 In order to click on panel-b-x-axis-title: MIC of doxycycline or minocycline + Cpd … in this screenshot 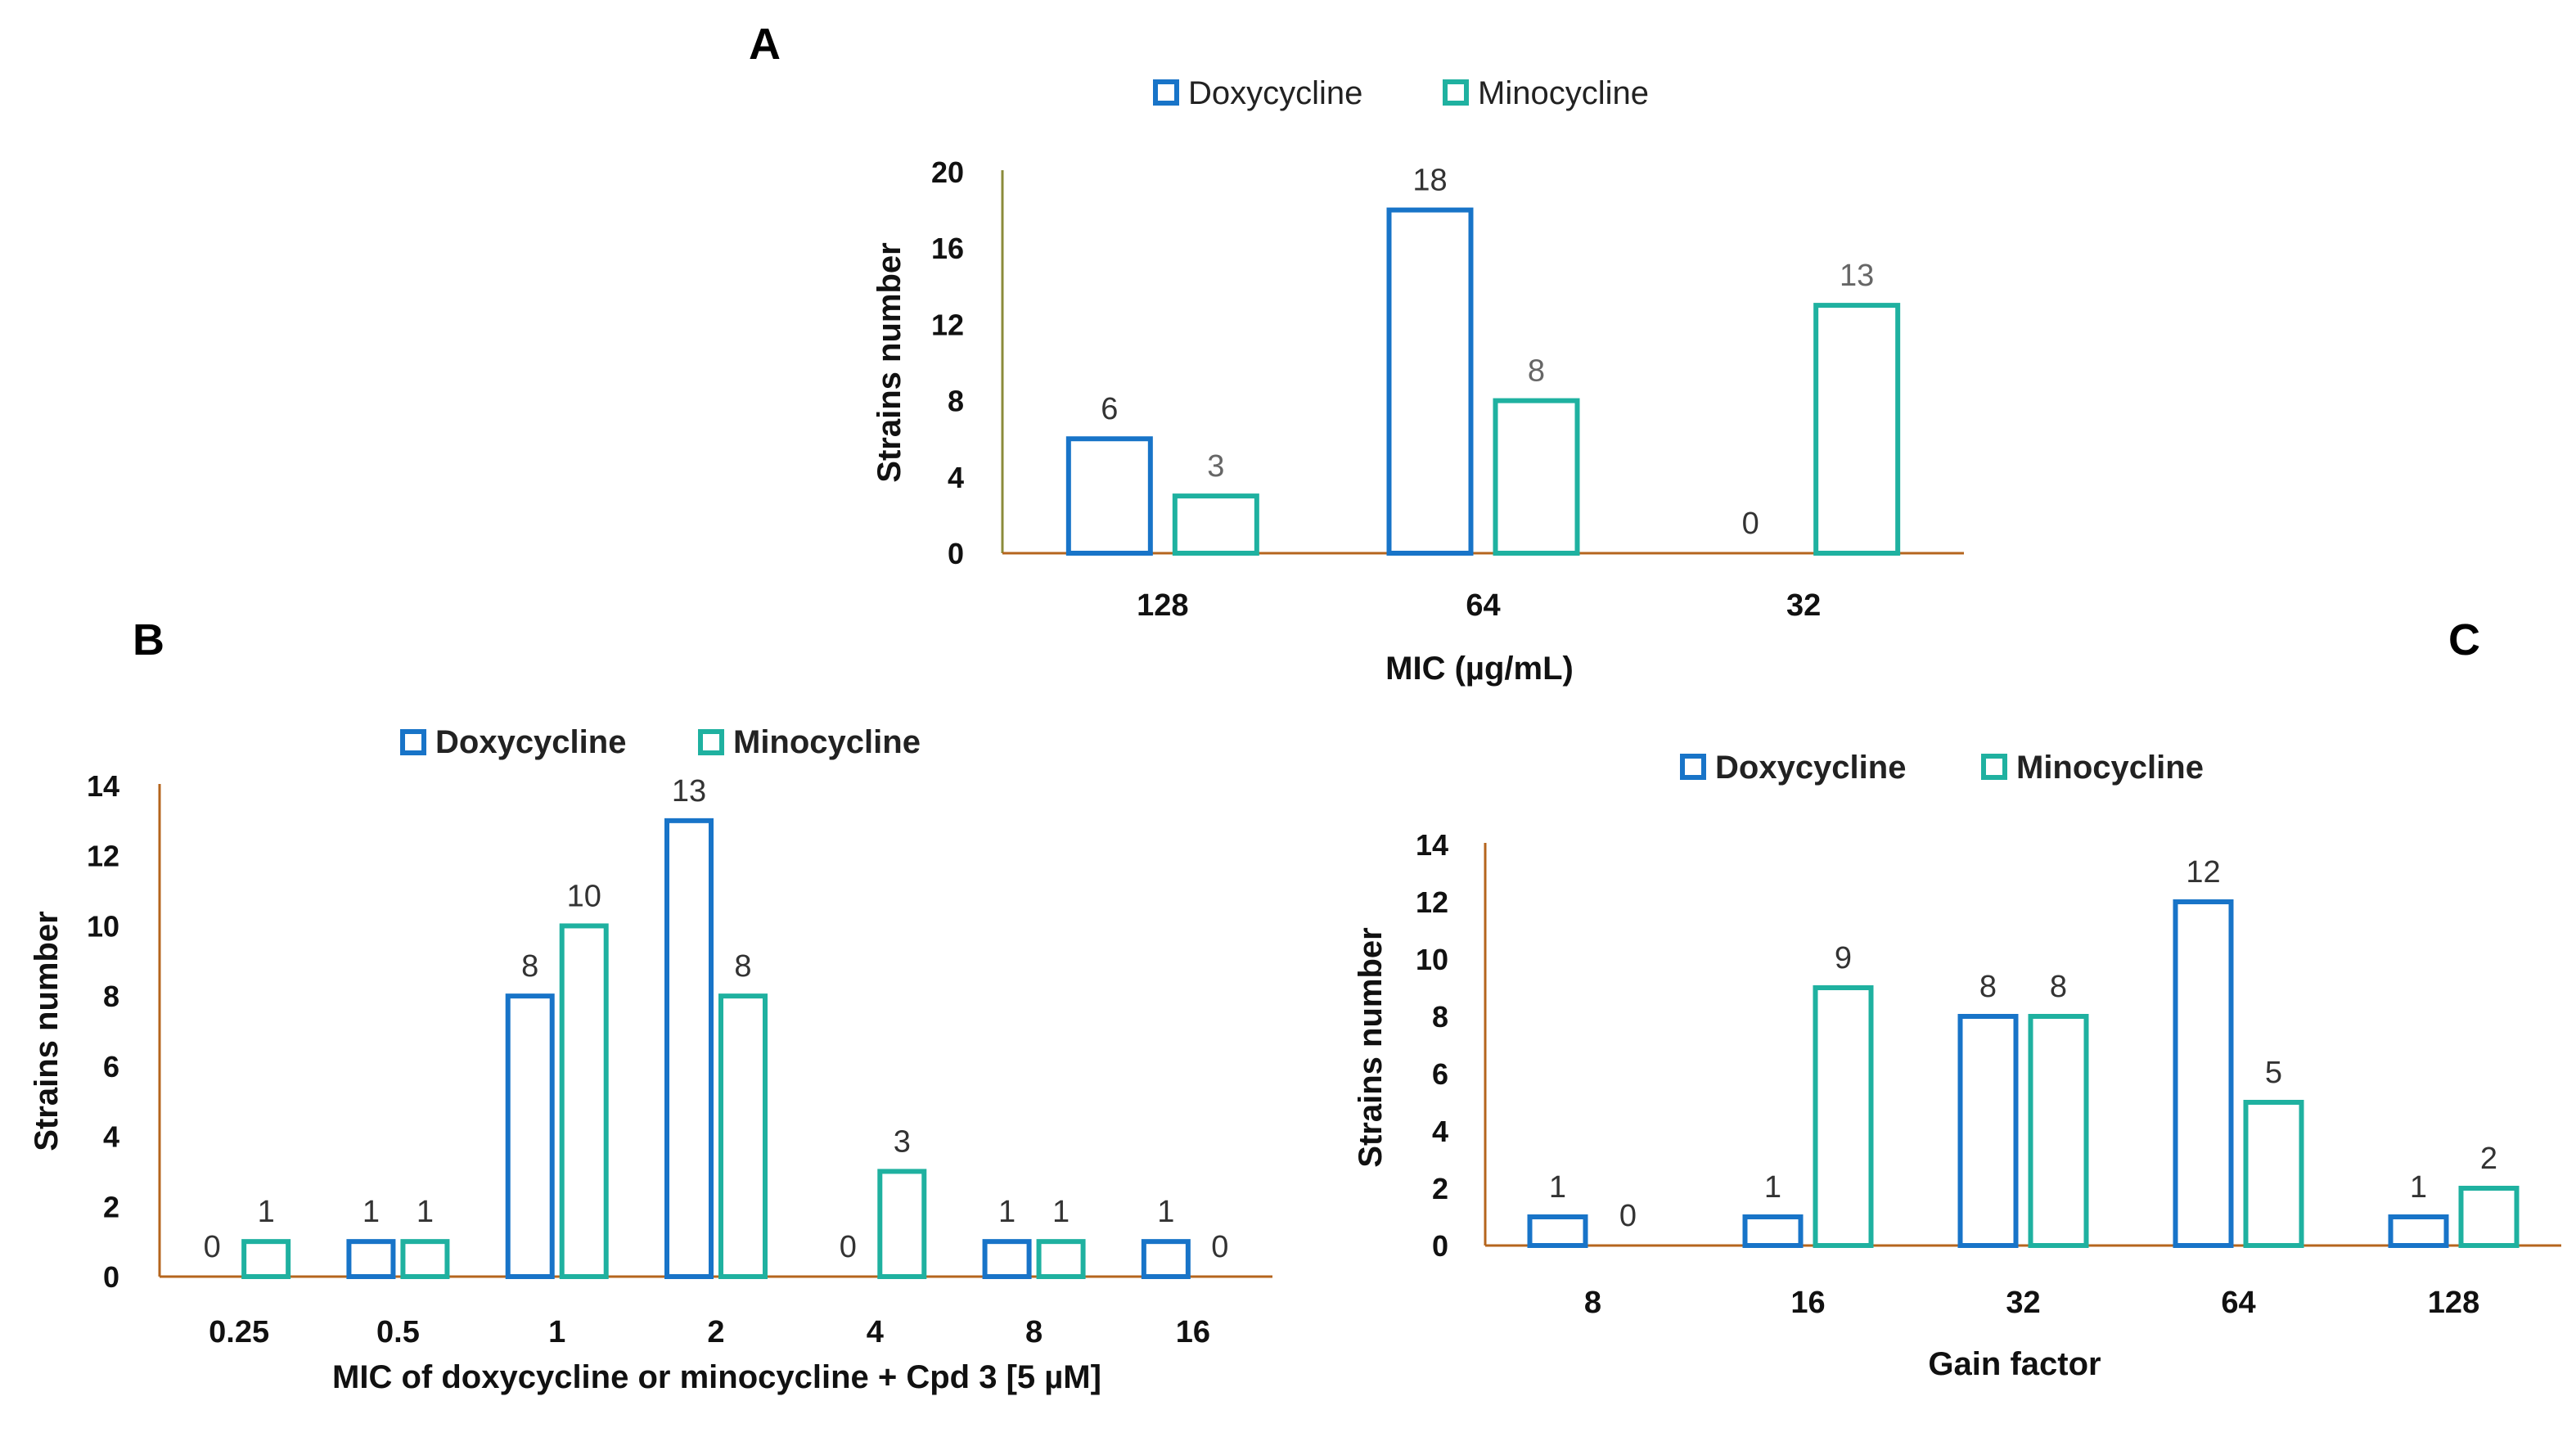, I will do `click(716, 1377)`.